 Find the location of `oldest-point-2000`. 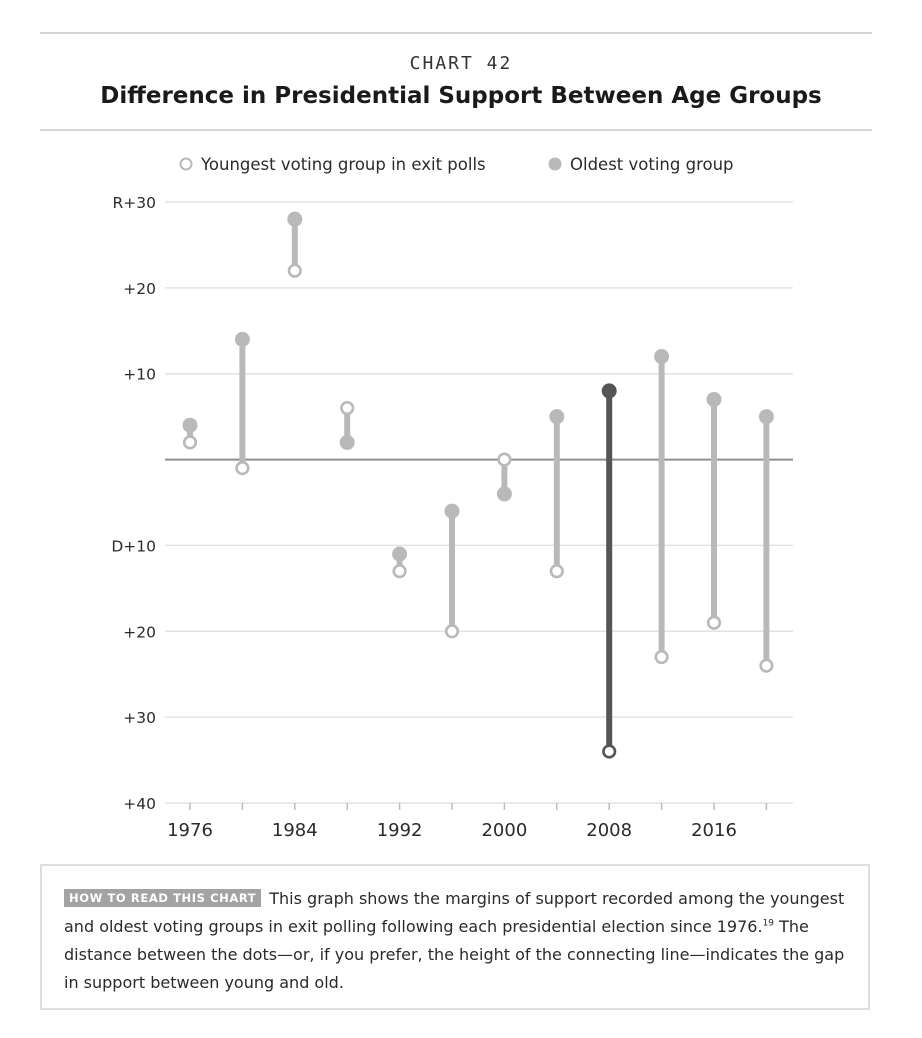

oldest-point-2000 is located at coordinates (504, 494).